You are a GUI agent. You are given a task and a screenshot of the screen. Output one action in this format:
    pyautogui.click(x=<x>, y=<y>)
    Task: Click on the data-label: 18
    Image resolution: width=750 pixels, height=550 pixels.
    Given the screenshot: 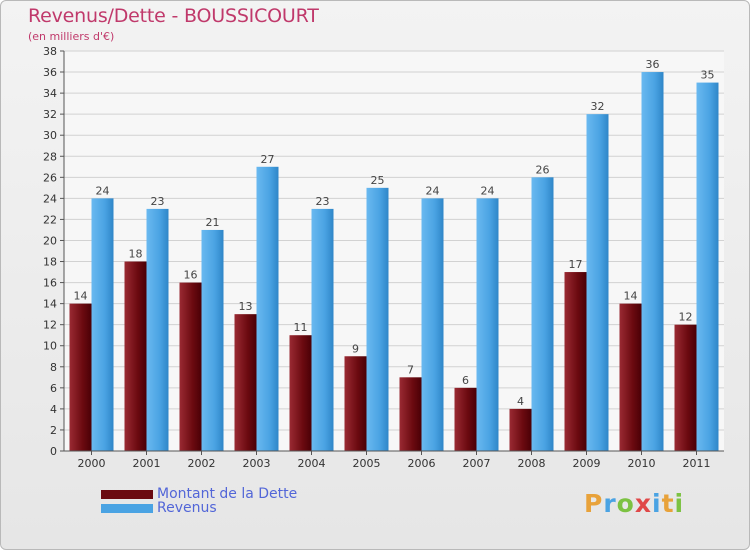 What is the action you would take?
    pyautogui.click(x=136, y=254)
    